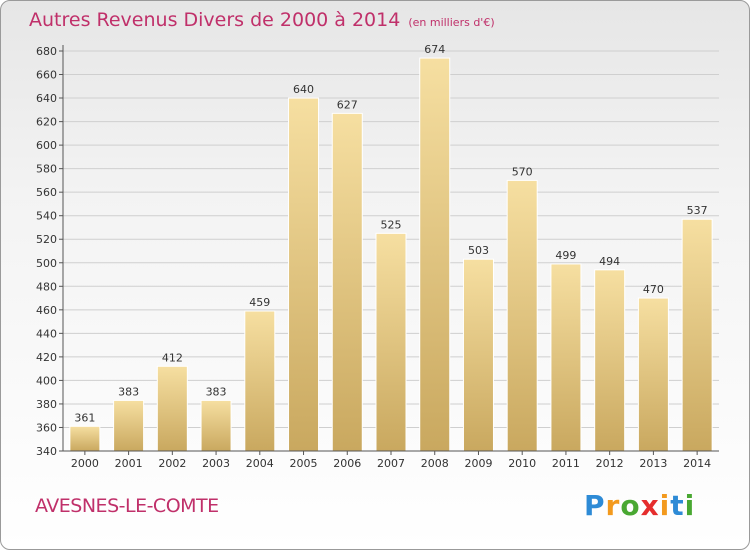 This screenshot has height=550, width=750. Describe the element at coordinates (650, 505) in the screenshot. I see `logo-letter: x` at that location.